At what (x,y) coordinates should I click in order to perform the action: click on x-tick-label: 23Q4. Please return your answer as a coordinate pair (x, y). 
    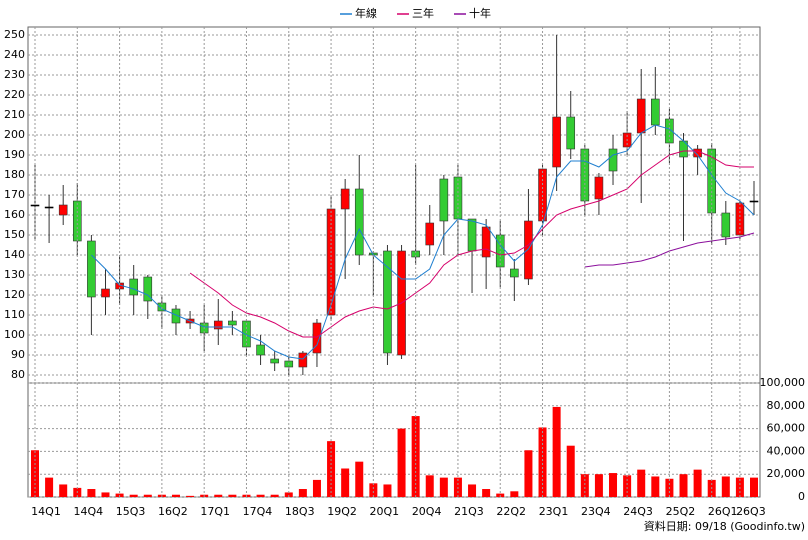
    Looking at the image, I should click on (596, 511).